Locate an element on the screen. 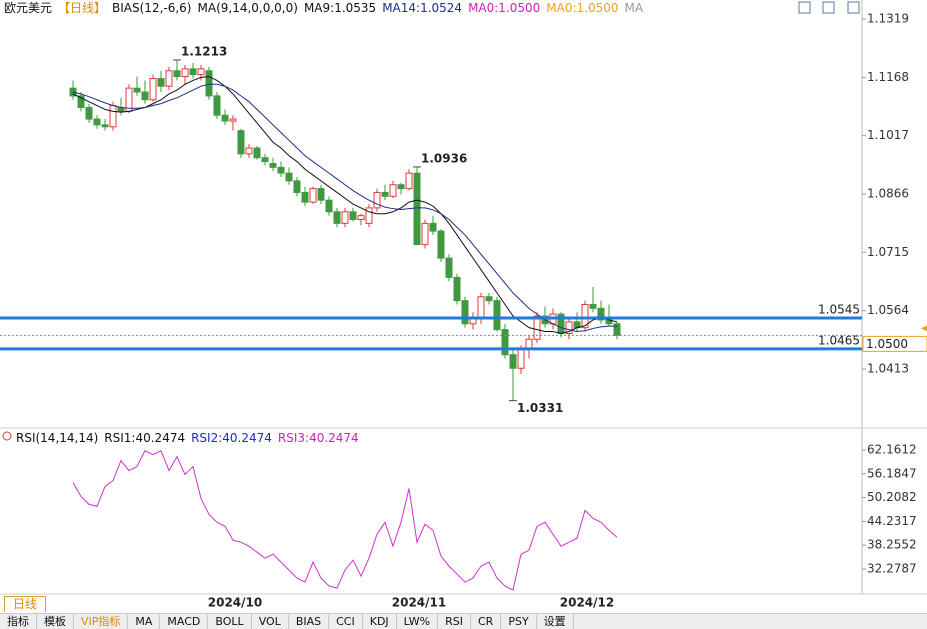 The width and height of the screenshot is (927, 629). toolbar-tab: PSY is located at coordinates (519, 621).